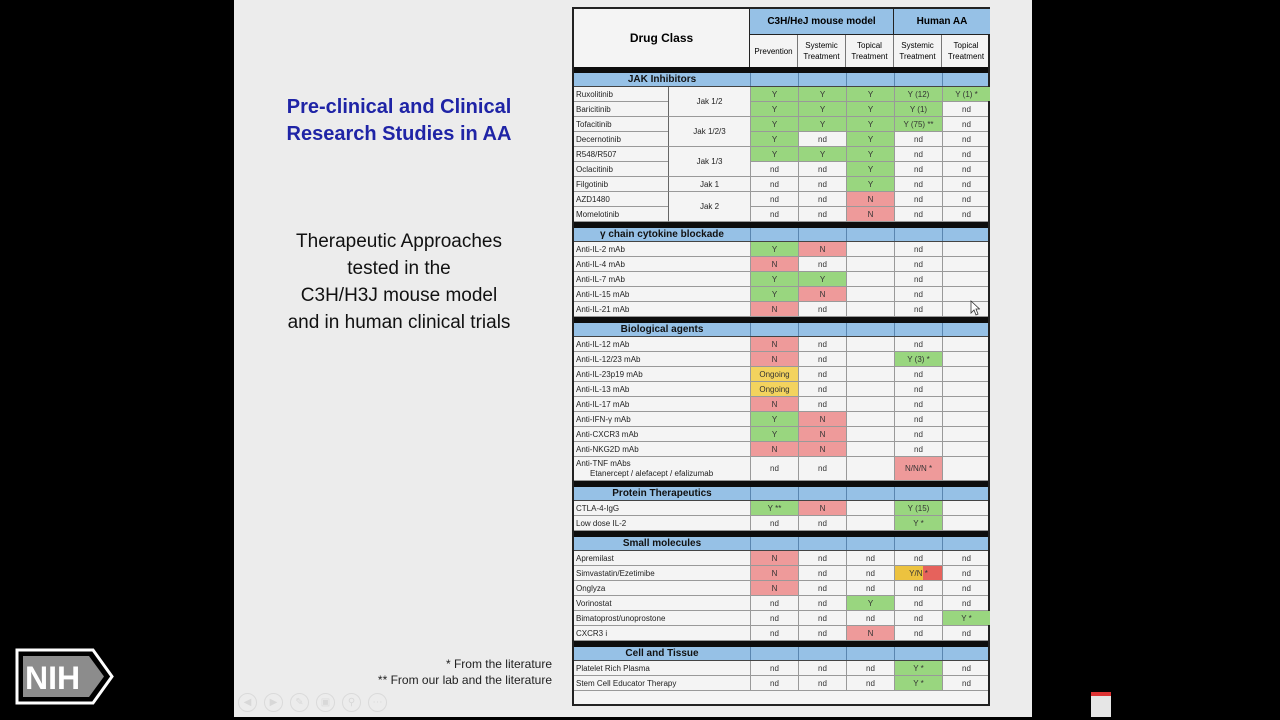 The height and width of the screenshot is (720, 1280). Describe the element at coordinates (870, 214) in the screenshot. I see `cell-mouse-topical: N` at that location.